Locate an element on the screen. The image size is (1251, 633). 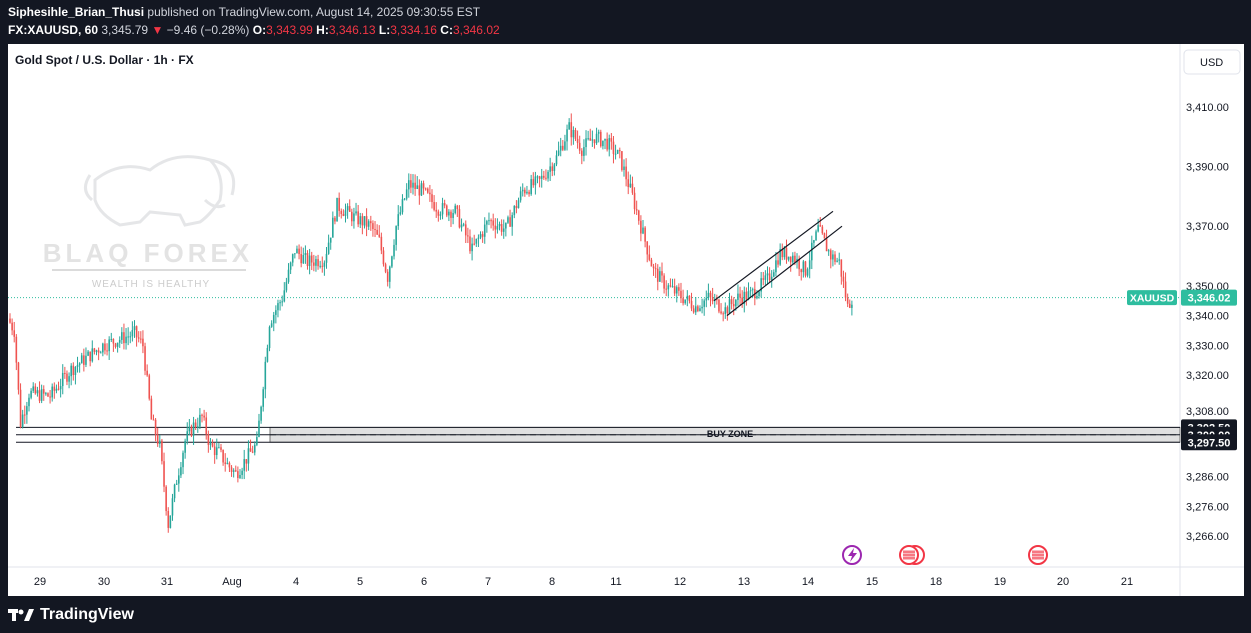
time-axis-ticks: 29 30 31 Aug 4 5 6 7 8 11 12 13 14 15 18 19 20 21 is located at coordinates (583, 582).